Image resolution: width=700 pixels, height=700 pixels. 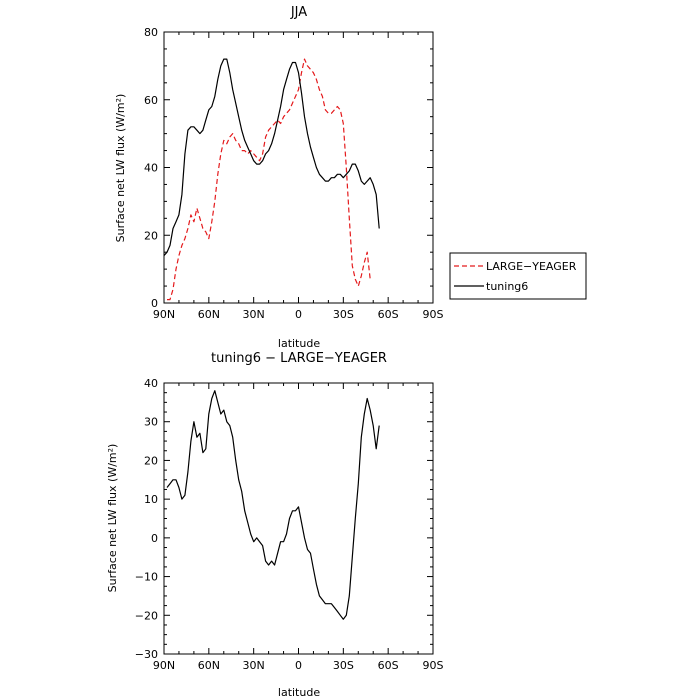 I want to click on chart-title: JJA, so click(x=298, y=12).